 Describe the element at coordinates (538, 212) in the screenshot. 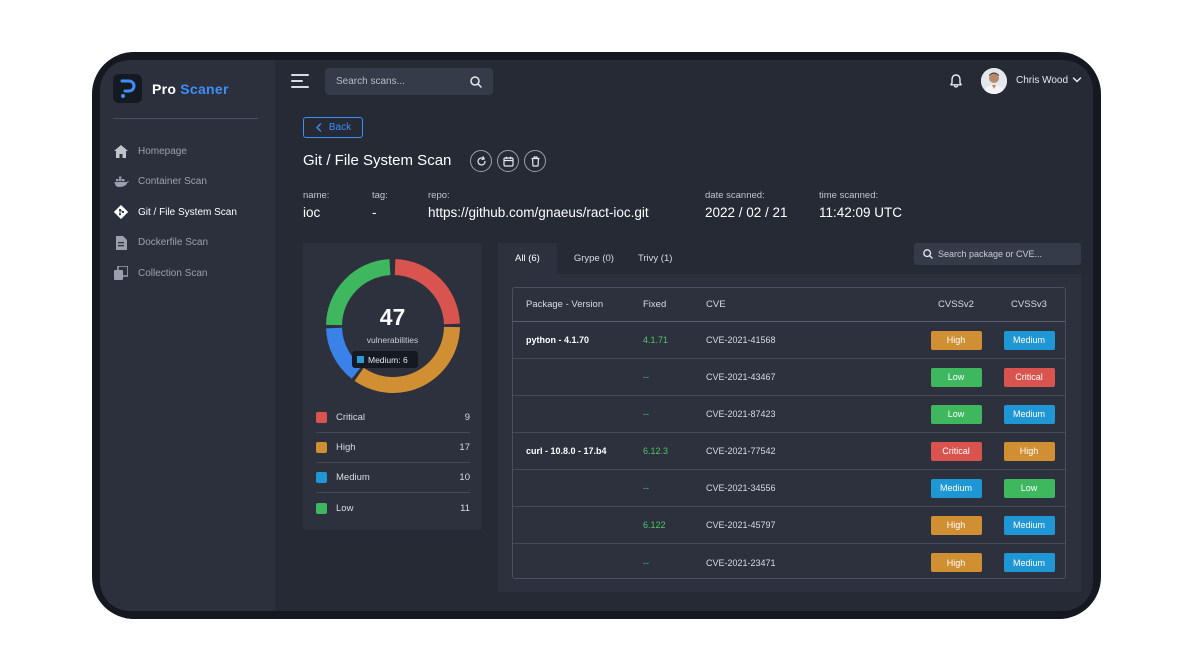

I see `meta-repo-value: https://github.com/gnaeus/ract-ioc.git` at that location.